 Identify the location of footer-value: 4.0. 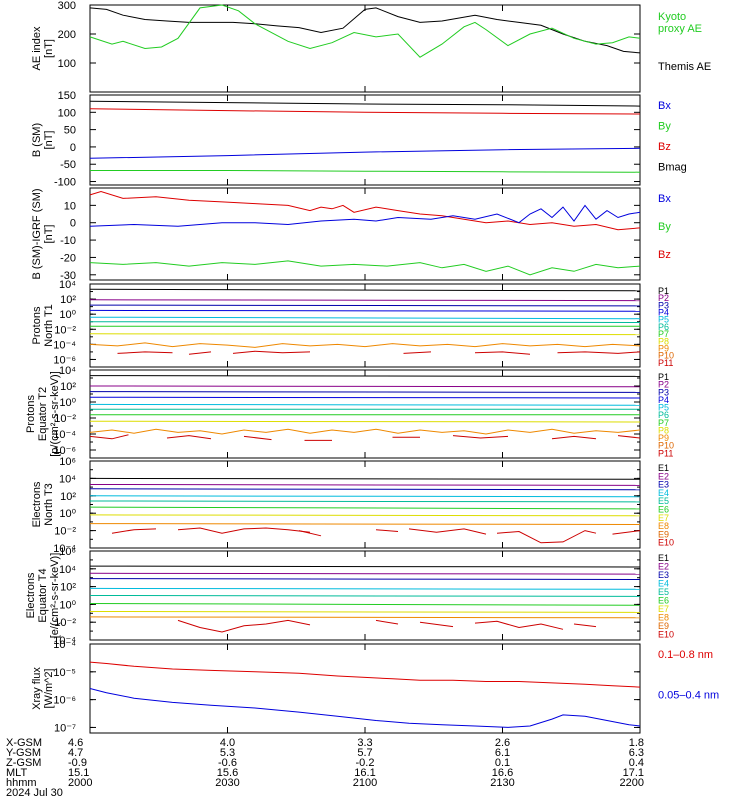
(227, 743).